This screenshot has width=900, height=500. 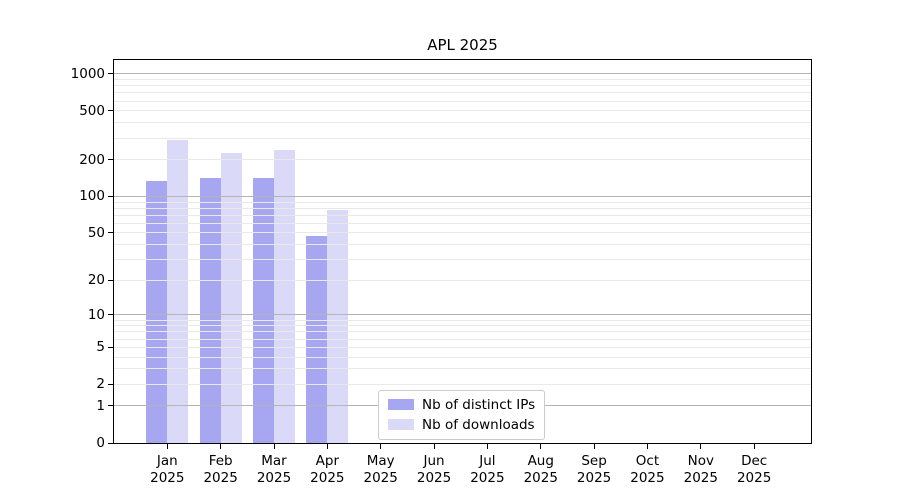 I want to click on x-tick-label: Nov 2025, so click(x=700, y=469).